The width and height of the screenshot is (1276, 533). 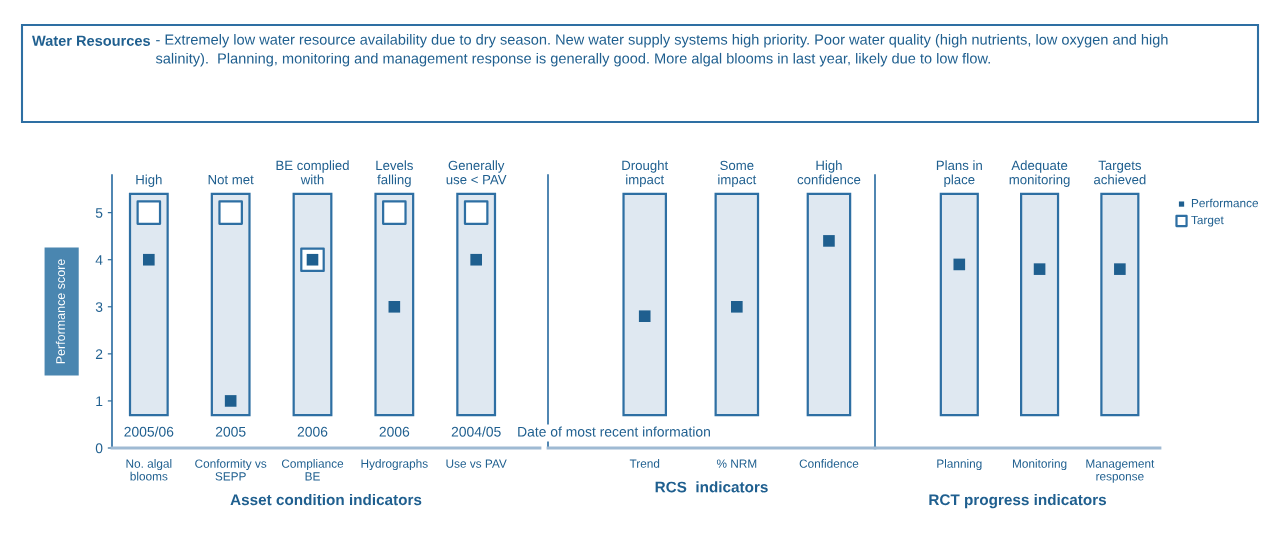 I want to click on x-tick-label: Use vs PAV, so click(x=476, y=463).